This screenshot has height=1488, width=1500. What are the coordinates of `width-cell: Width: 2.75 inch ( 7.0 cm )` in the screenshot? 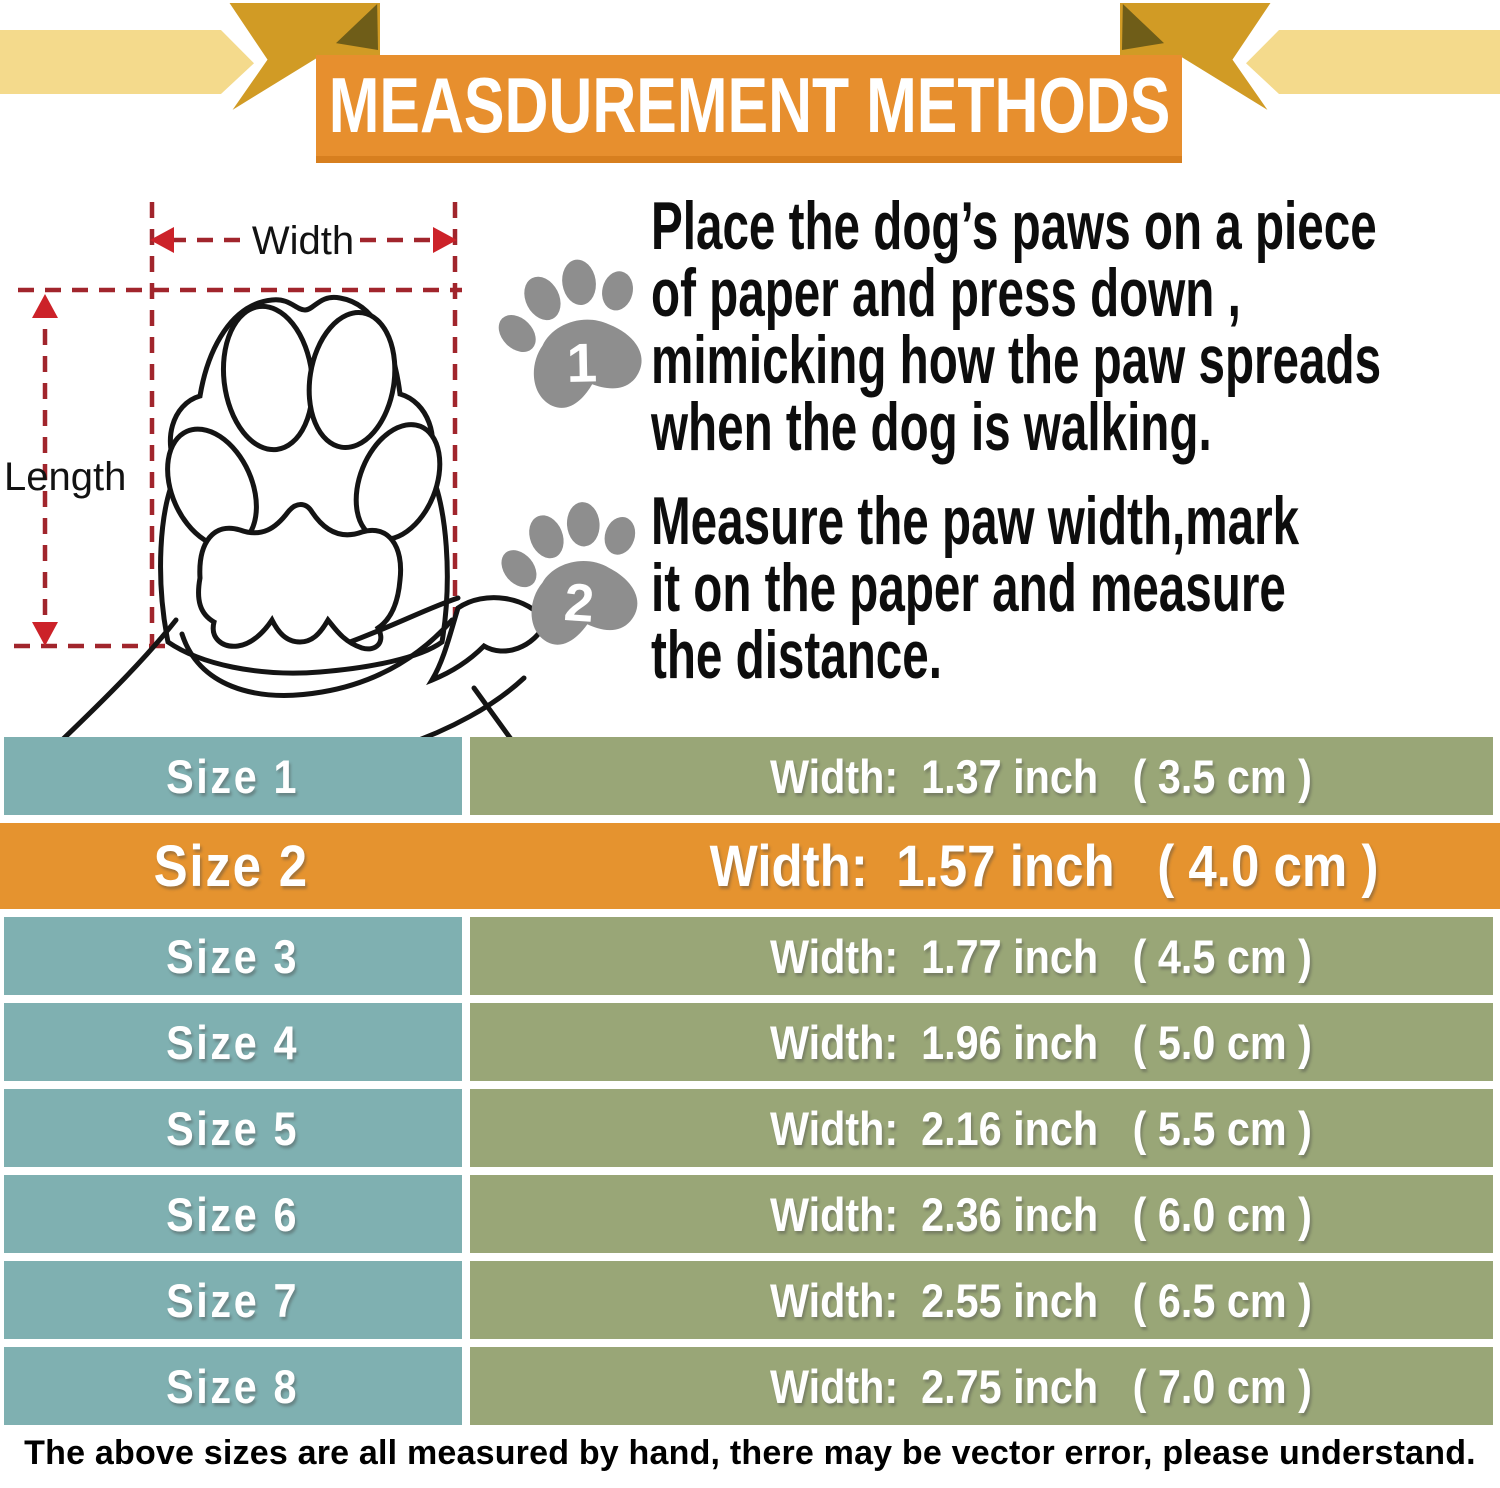 It's located at (981, 1386).